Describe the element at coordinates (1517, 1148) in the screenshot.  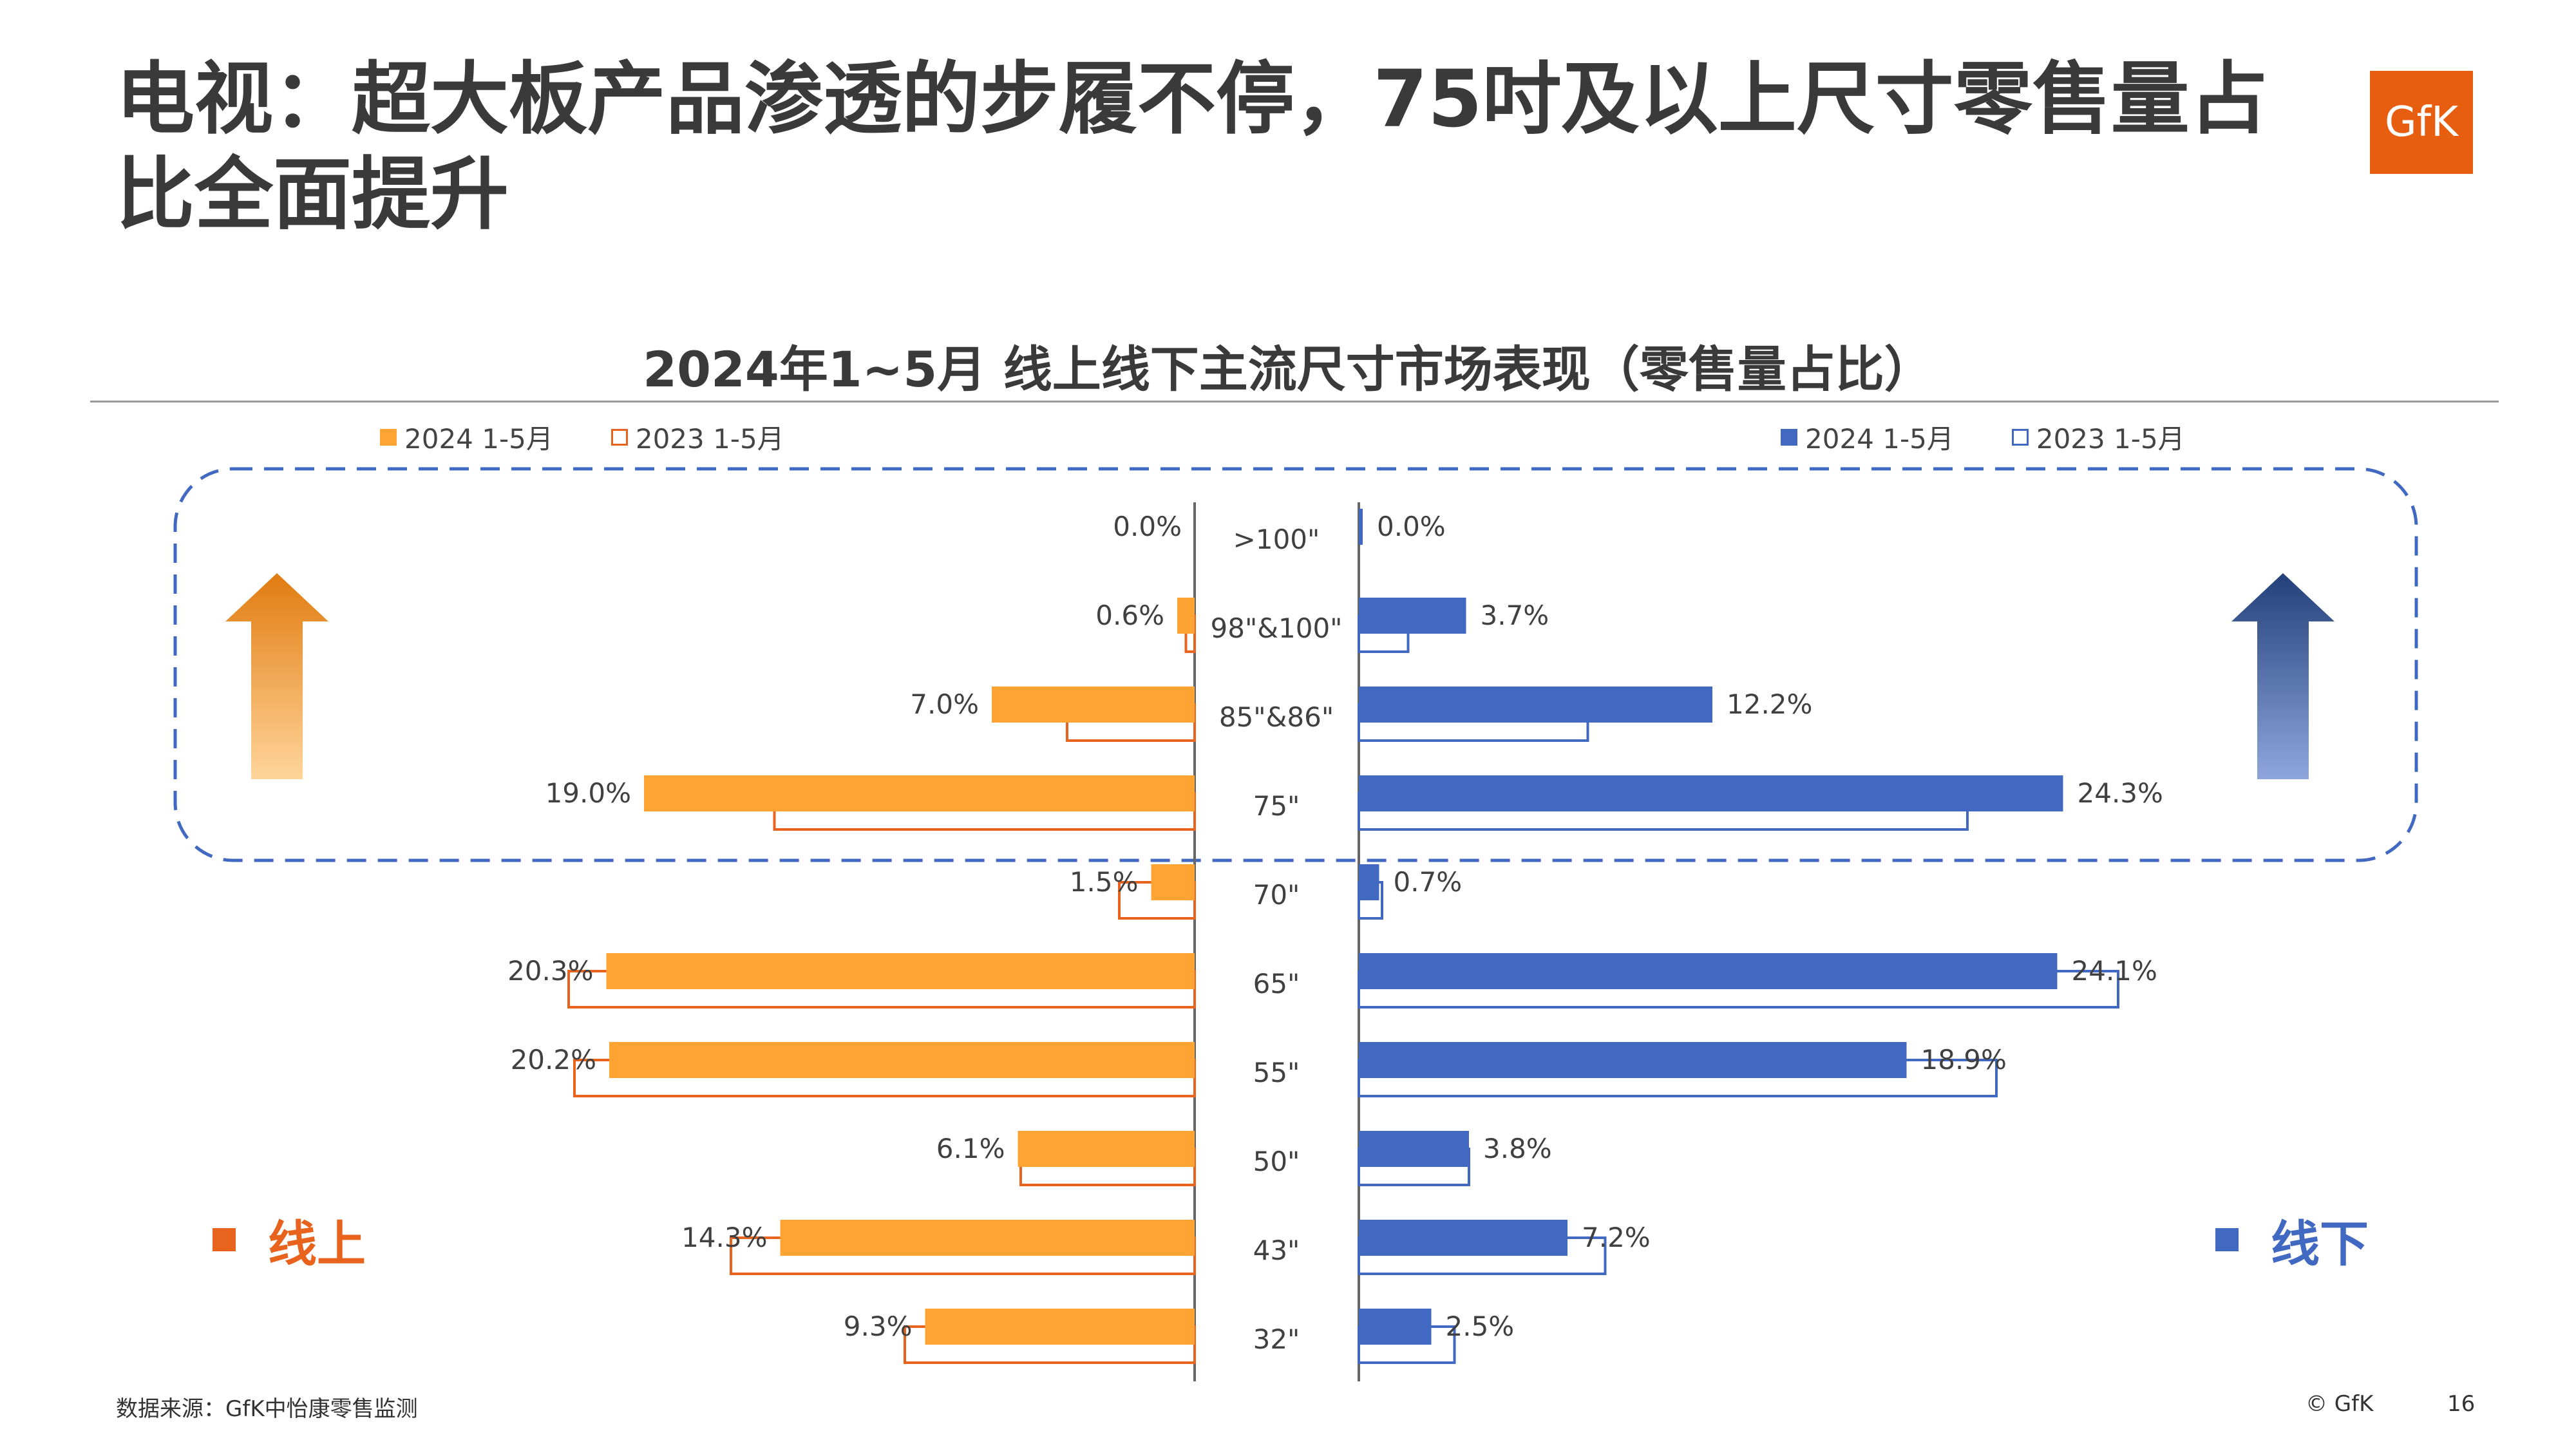
I see `offline-value-label: 3.8%` at that location.